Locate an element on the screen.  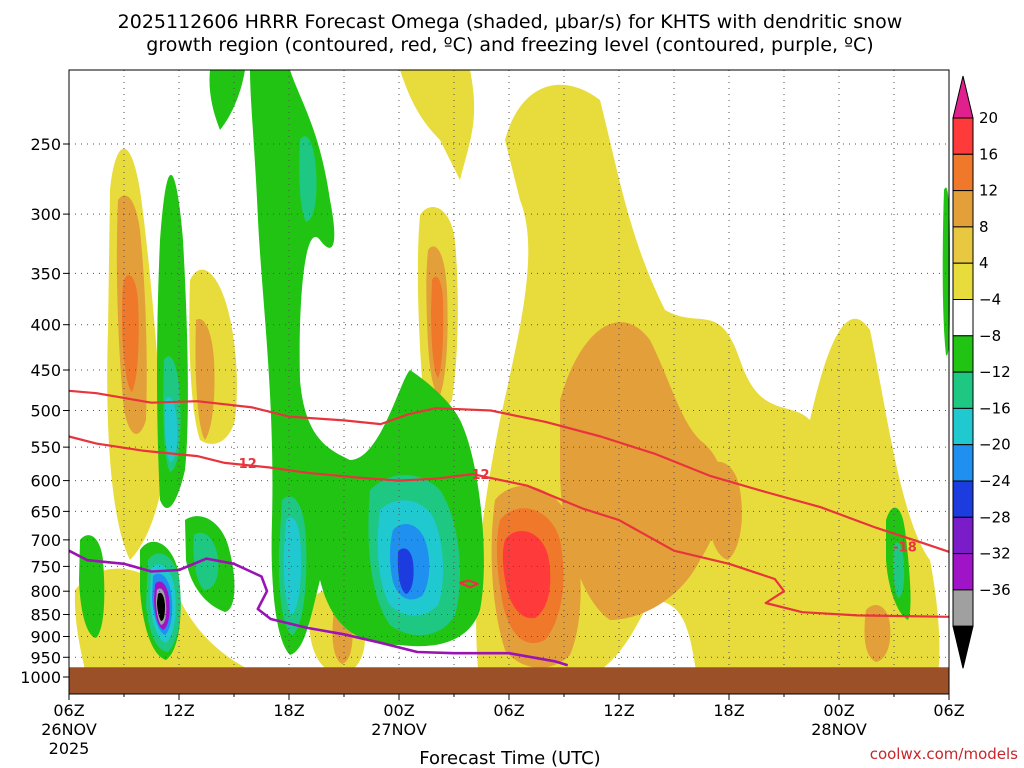
x-tick-label-1: 12Z is located at coordinates (178, 710).